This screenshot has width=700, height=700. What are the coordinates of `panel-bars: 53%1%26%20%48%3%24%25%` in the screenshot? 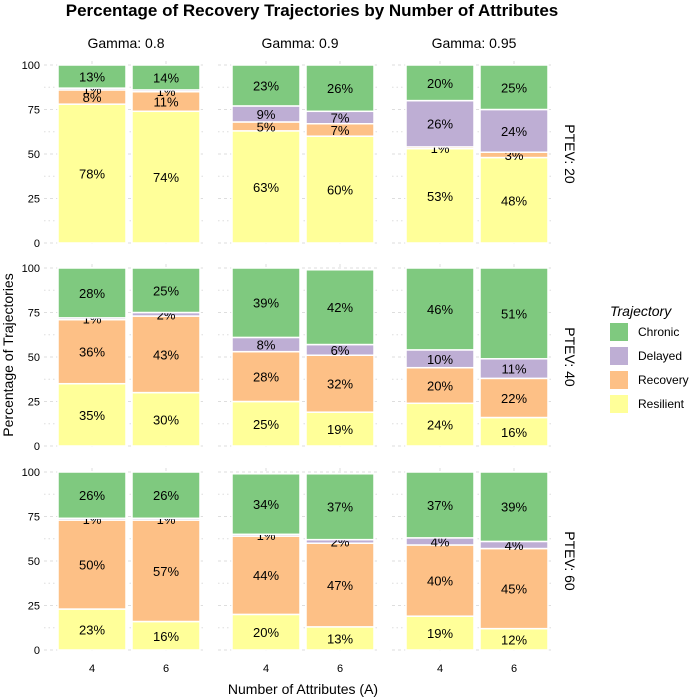 It's located at (477, 154).